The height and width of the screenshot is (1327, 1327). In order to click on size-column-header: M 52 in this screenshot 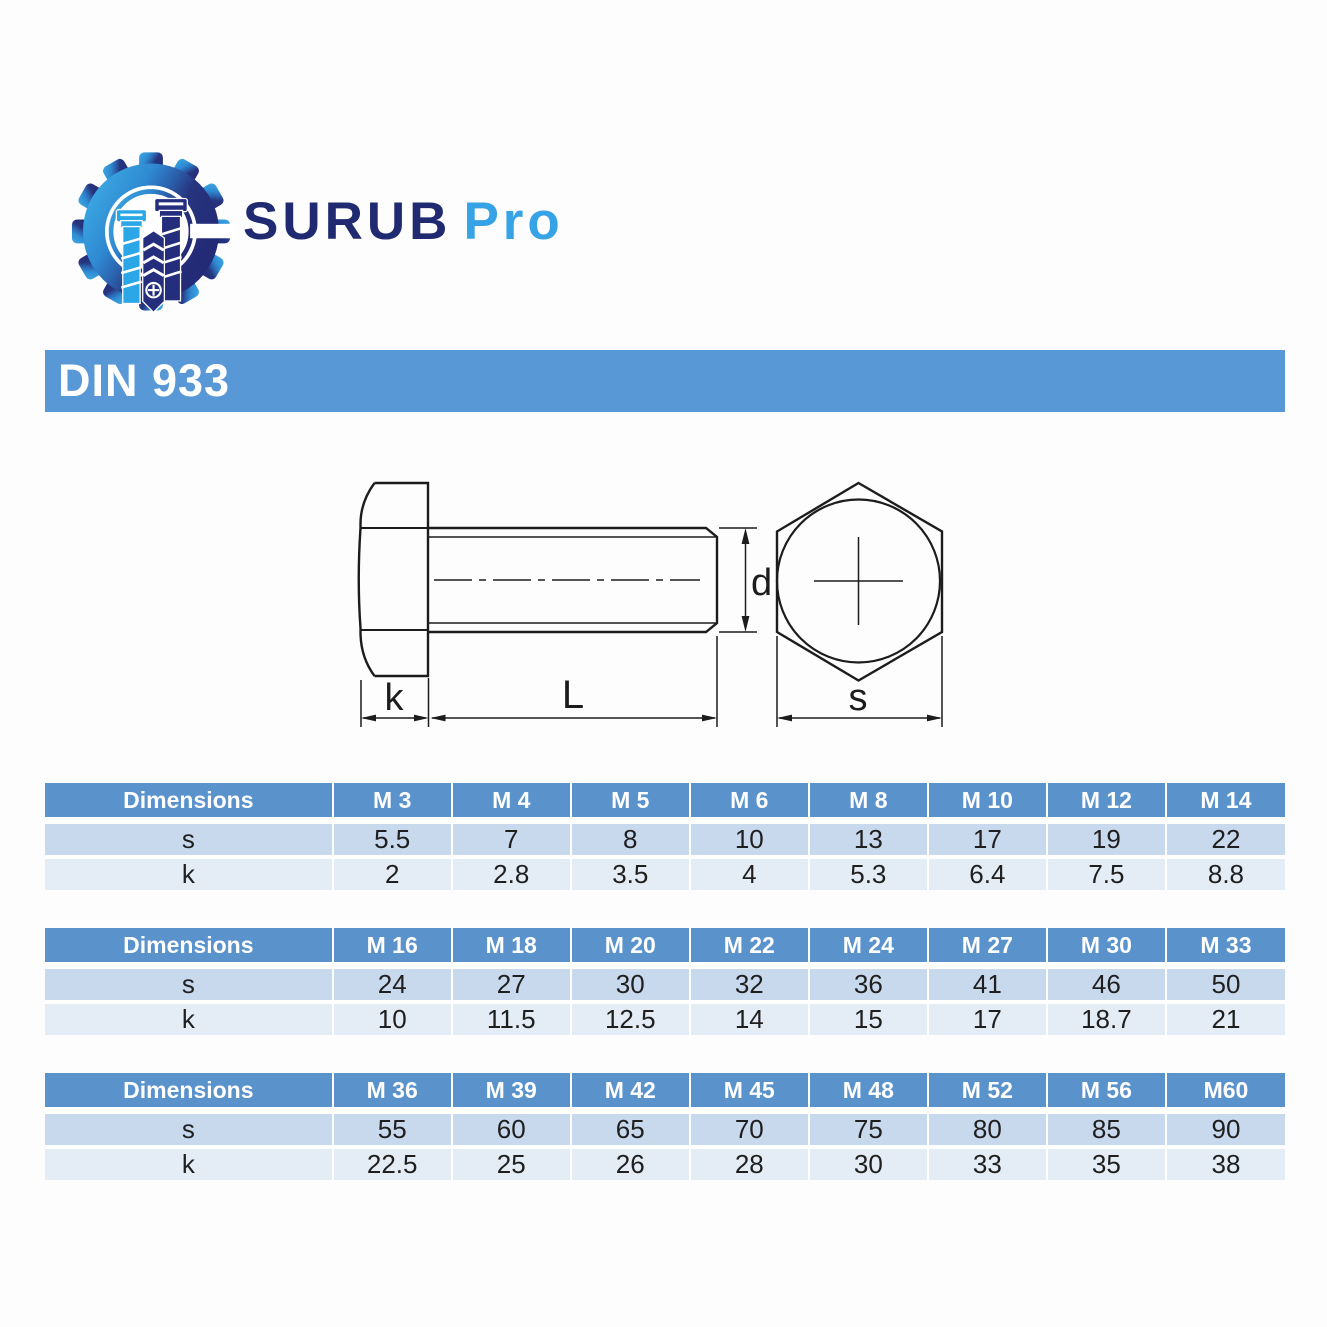, I will do `click(987, 1093)`.